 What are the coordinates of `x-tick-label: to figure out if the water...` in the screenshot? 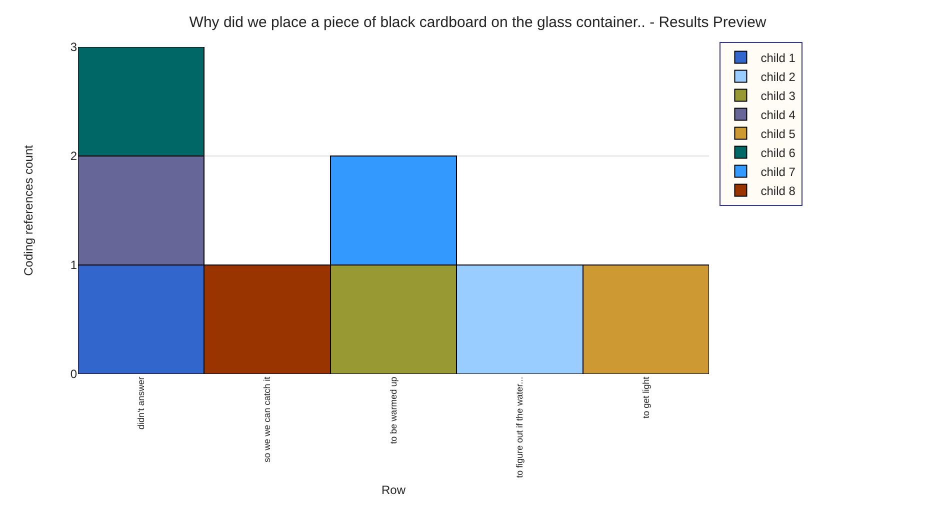 It's located at (519, 427).